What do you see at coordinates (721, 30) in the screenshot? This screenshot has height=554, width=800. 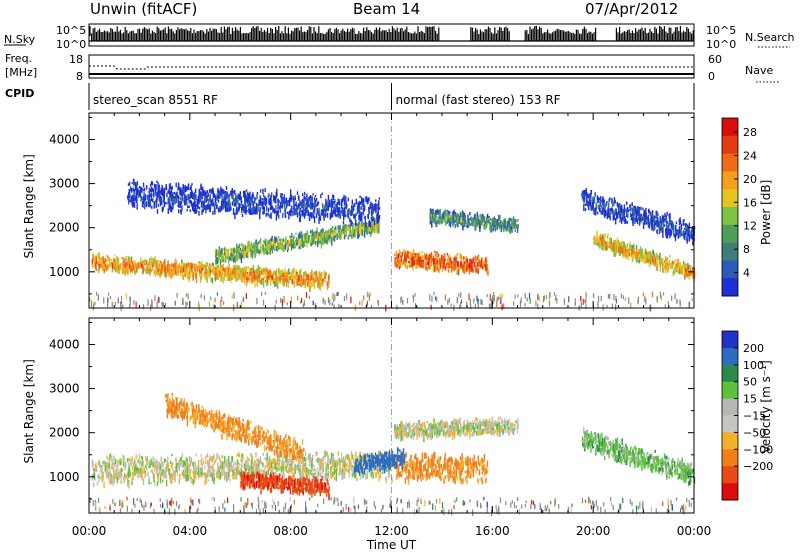 I see `noise-tick-right-top: 10^5` at bounding box center [721, 30].